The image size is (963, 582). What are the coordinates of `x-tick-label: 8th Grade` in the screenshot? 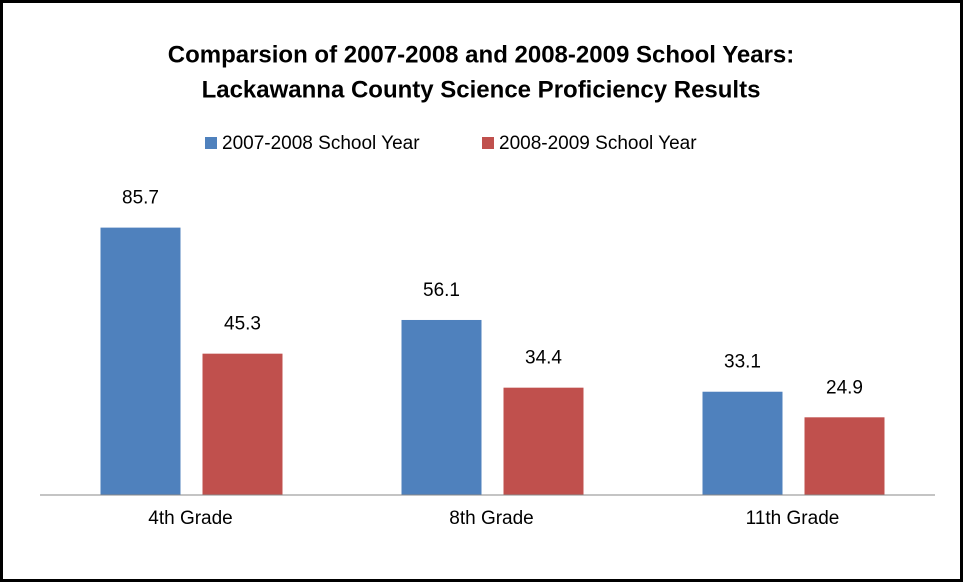 It's located at (491, 518).